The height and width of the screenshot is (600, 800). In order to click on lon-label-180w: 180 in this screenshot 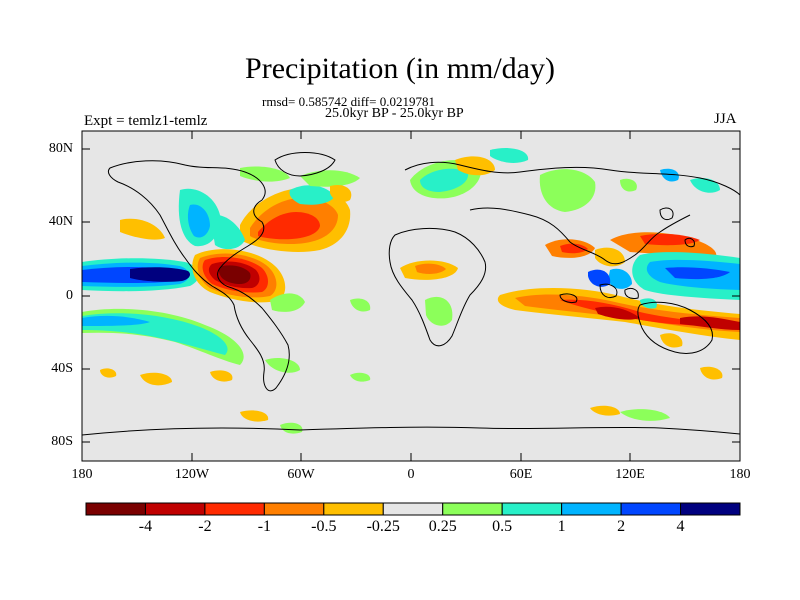, I will do `click(82, 474)`.